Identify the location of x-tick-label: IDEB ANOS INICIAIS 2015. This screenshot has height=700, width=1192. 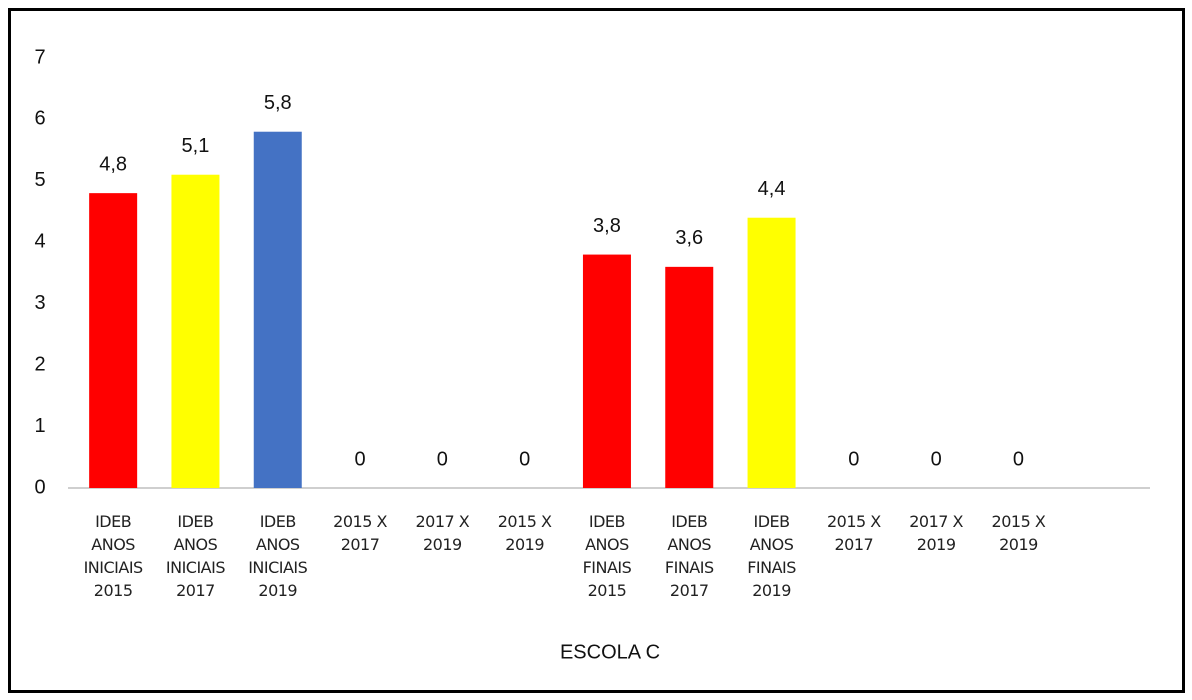
(113, 556).